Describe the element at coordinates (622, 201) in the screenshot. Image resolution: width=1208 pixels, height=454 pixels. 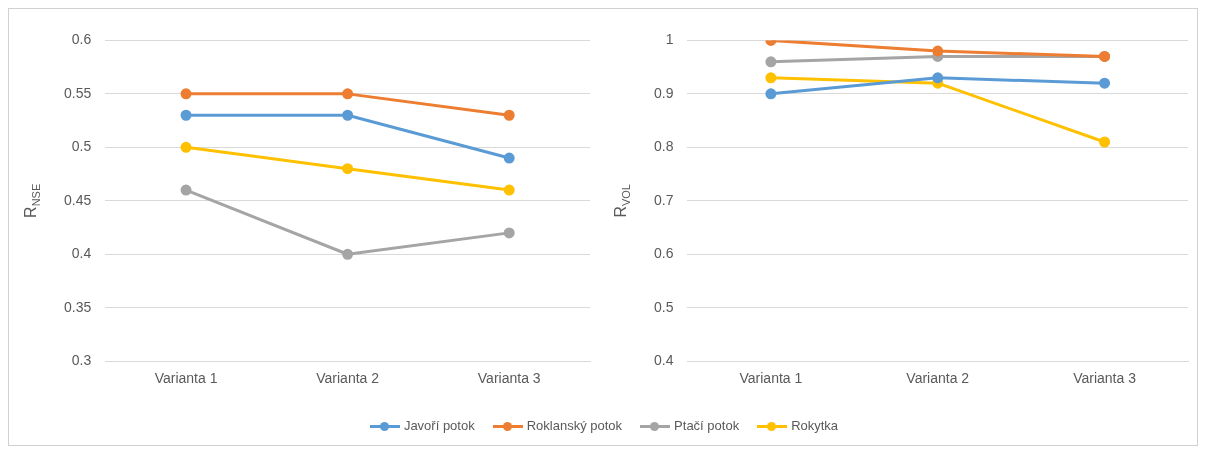
I see `y-axis-title: RVOL` at that location.